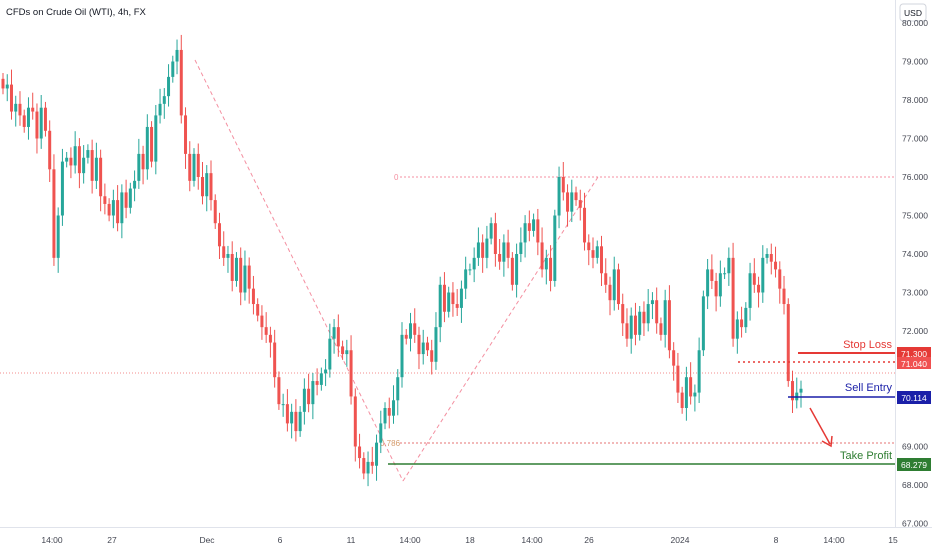 This screenshot has width=932, height=550. What do you see at coordinates (915, 62) in the screenshot?
I see `y-tick-label: 79.000` at bounding box center [915, 62].